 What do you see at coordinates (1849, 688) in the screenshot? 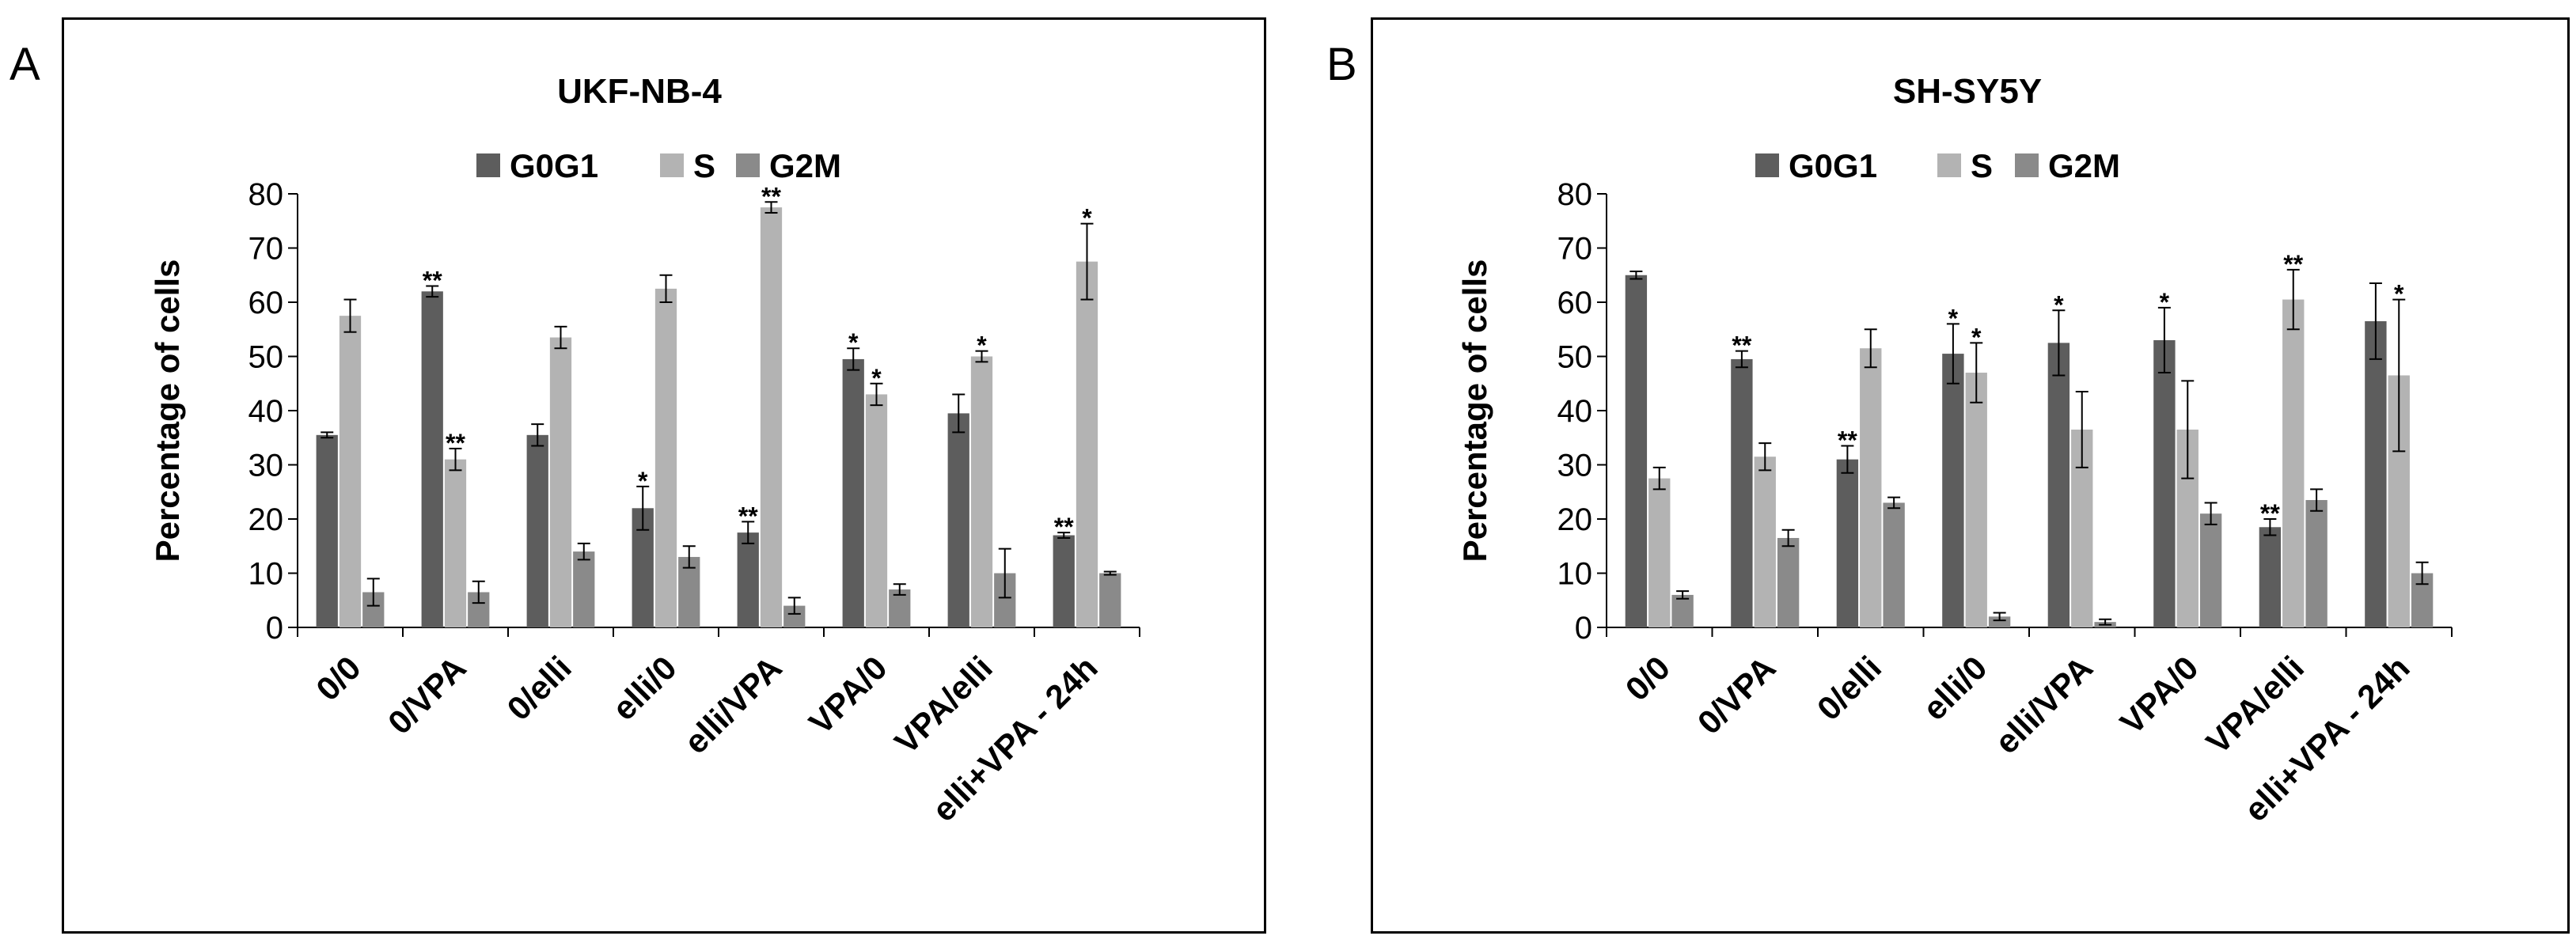
I see `x-category-label: 0/elli` at bounding box center [1849, 688].